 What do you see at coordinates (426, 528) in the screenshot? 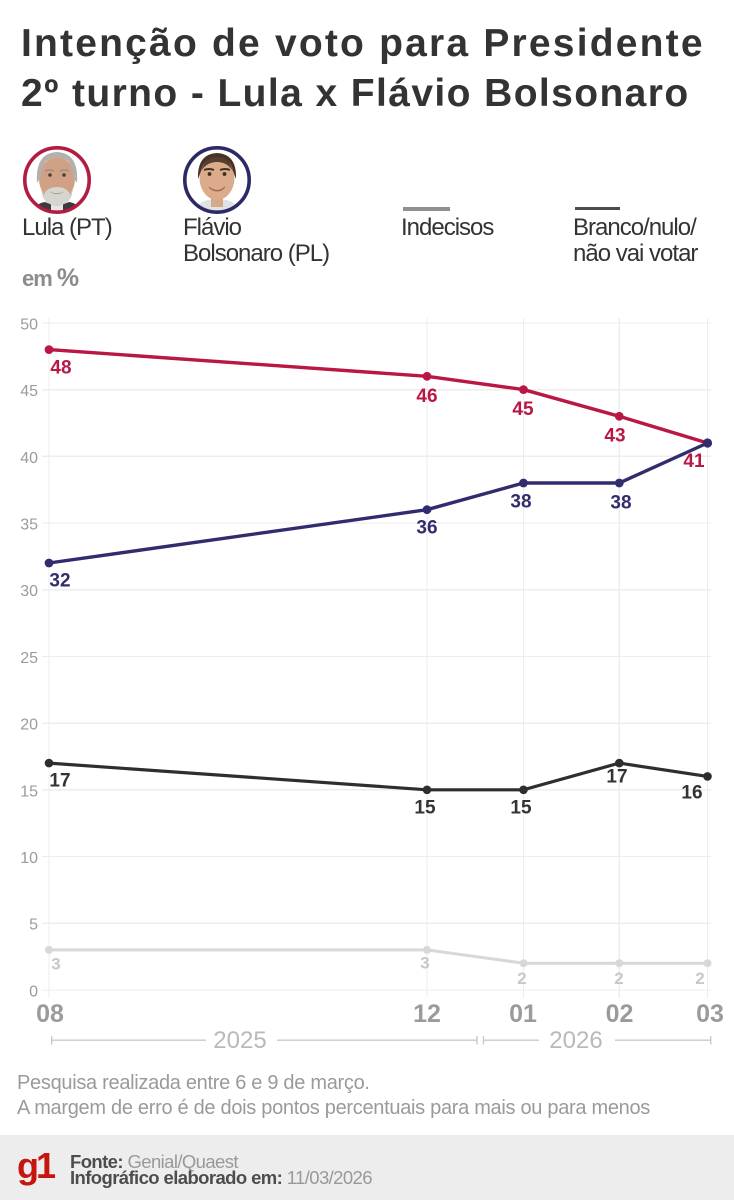
I see `svg-text: 36` at bounding box center [426, 528].